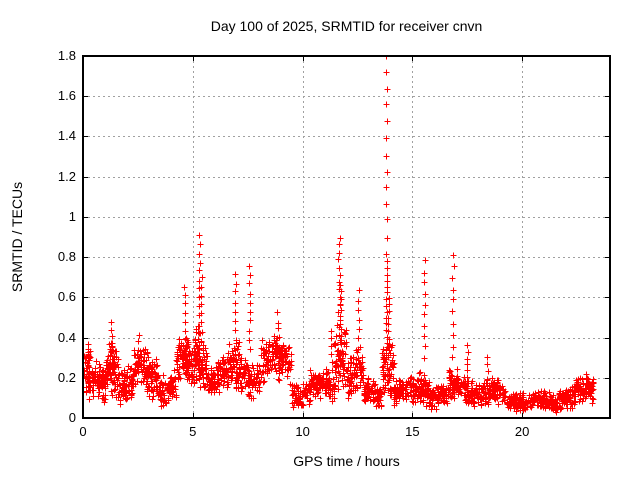 Image resolution: width=640 pixels, height=480 pixels. I want to click on y-tick-label: 1.6, so click(66, 96).